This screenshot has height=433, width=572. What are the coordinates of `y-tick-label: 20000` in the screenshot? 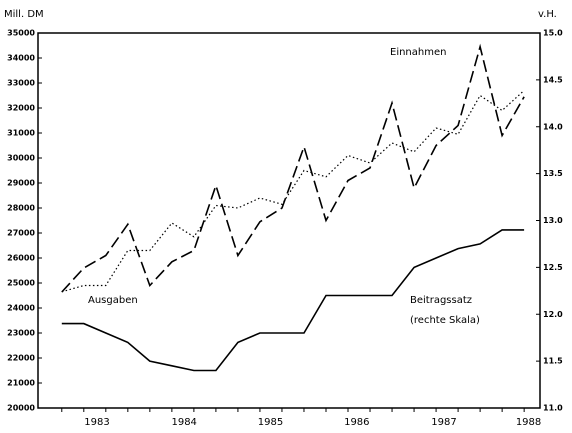 It's located at (21, 408).